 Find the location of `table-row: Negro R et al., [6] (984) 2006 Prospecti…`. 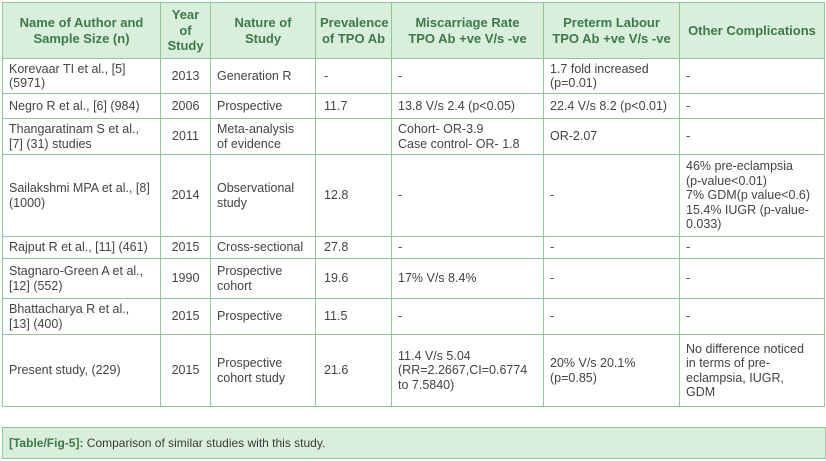

table-row: Negro R et al., [6] (984) 2006 Prospecti… is located at coordinates (413, 106).